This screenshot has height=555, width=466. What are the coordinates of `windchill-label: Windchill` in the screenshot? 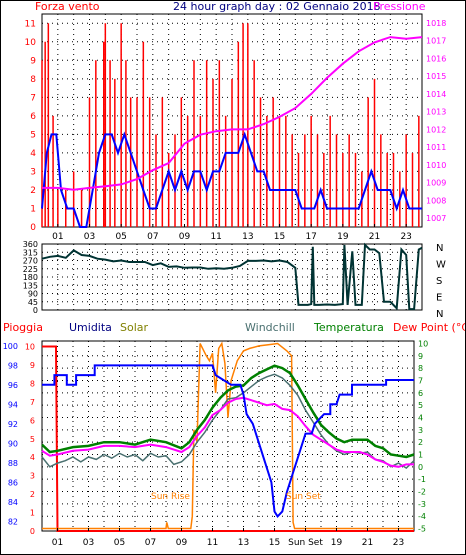 It's located at (270, 327).